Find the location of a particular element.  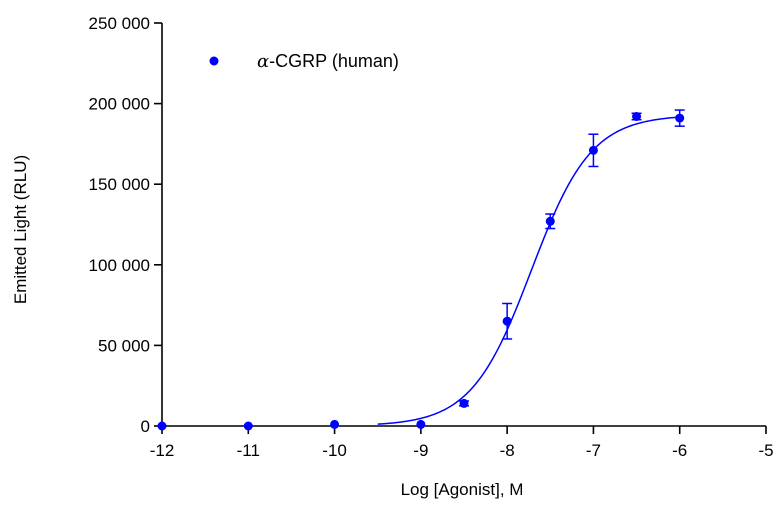

x-axis-title: Log [Agonist], M is located at coordinates (462, 489).